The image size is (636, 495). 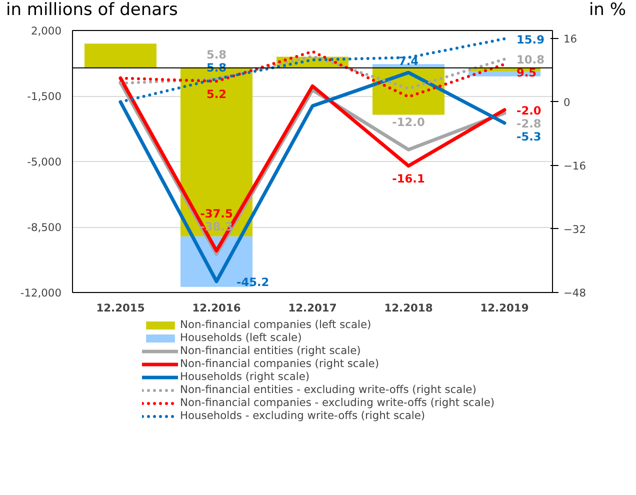 I want to click on y-tick-label: -5,000, so click(x=44, y=162).